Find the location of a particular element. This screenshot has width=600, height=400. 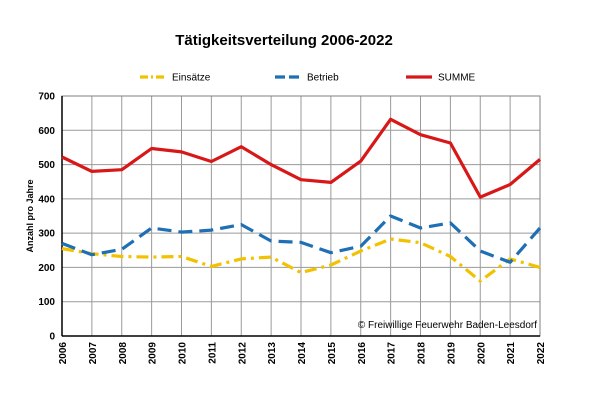

y-tick-label: 600 is located at coordinates (46, 131).